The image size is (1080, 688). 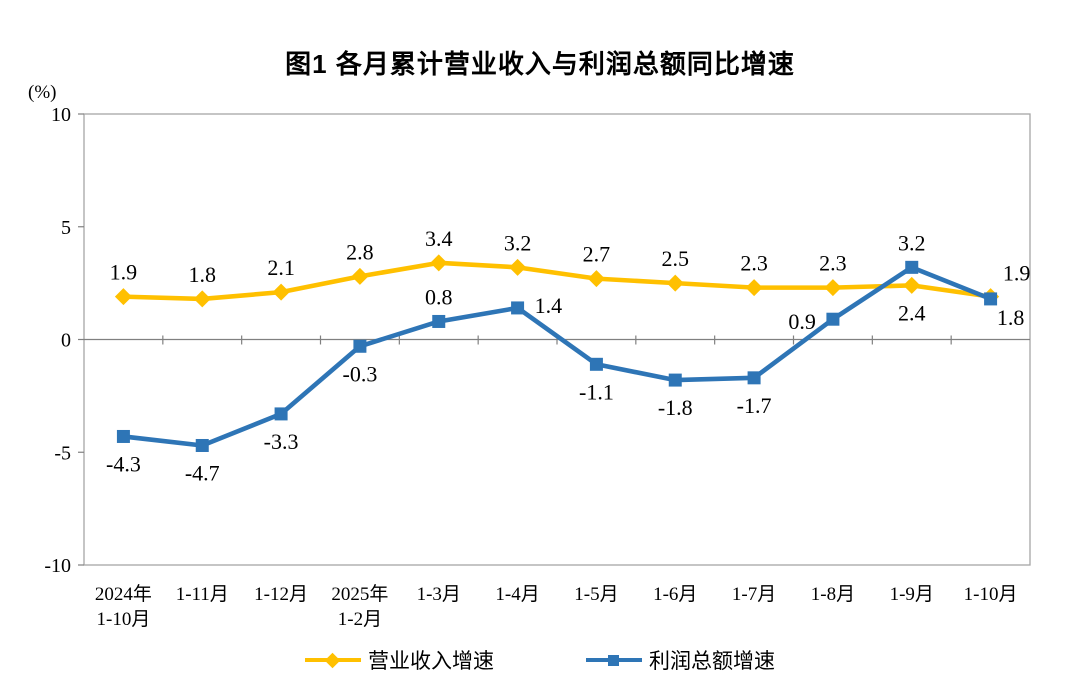 What do you see at coordinates (42, 92) in the screenshot?
I see `y-axis-unit-label: (%)` at bounding box center [42, 92].